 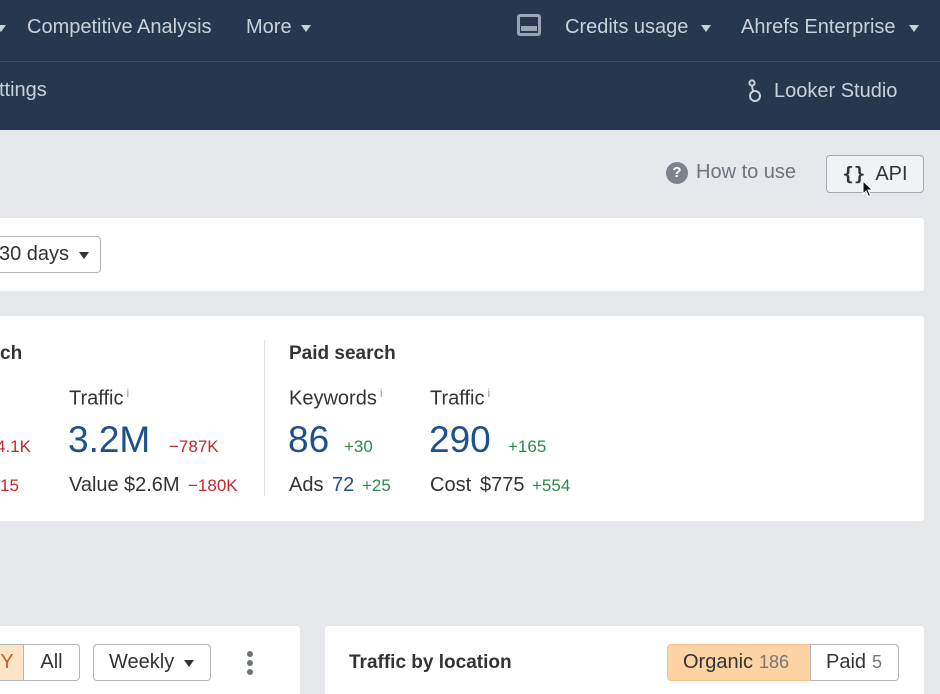 I want to click on how-to-use-link: ? How to use, so click(x=731, y=172).